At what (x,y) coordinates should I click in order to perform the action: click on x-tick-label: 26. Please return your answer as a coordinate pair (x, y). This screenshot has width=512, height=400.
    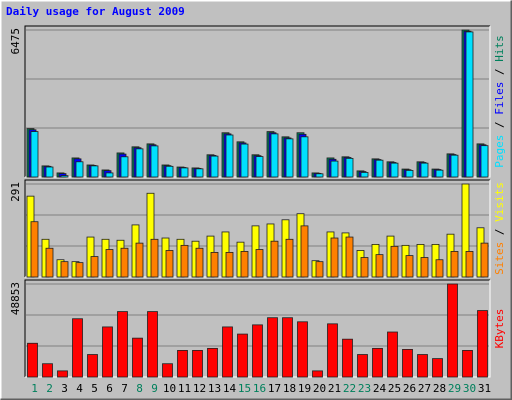
    Looking at the image, I should click on (409, 388).